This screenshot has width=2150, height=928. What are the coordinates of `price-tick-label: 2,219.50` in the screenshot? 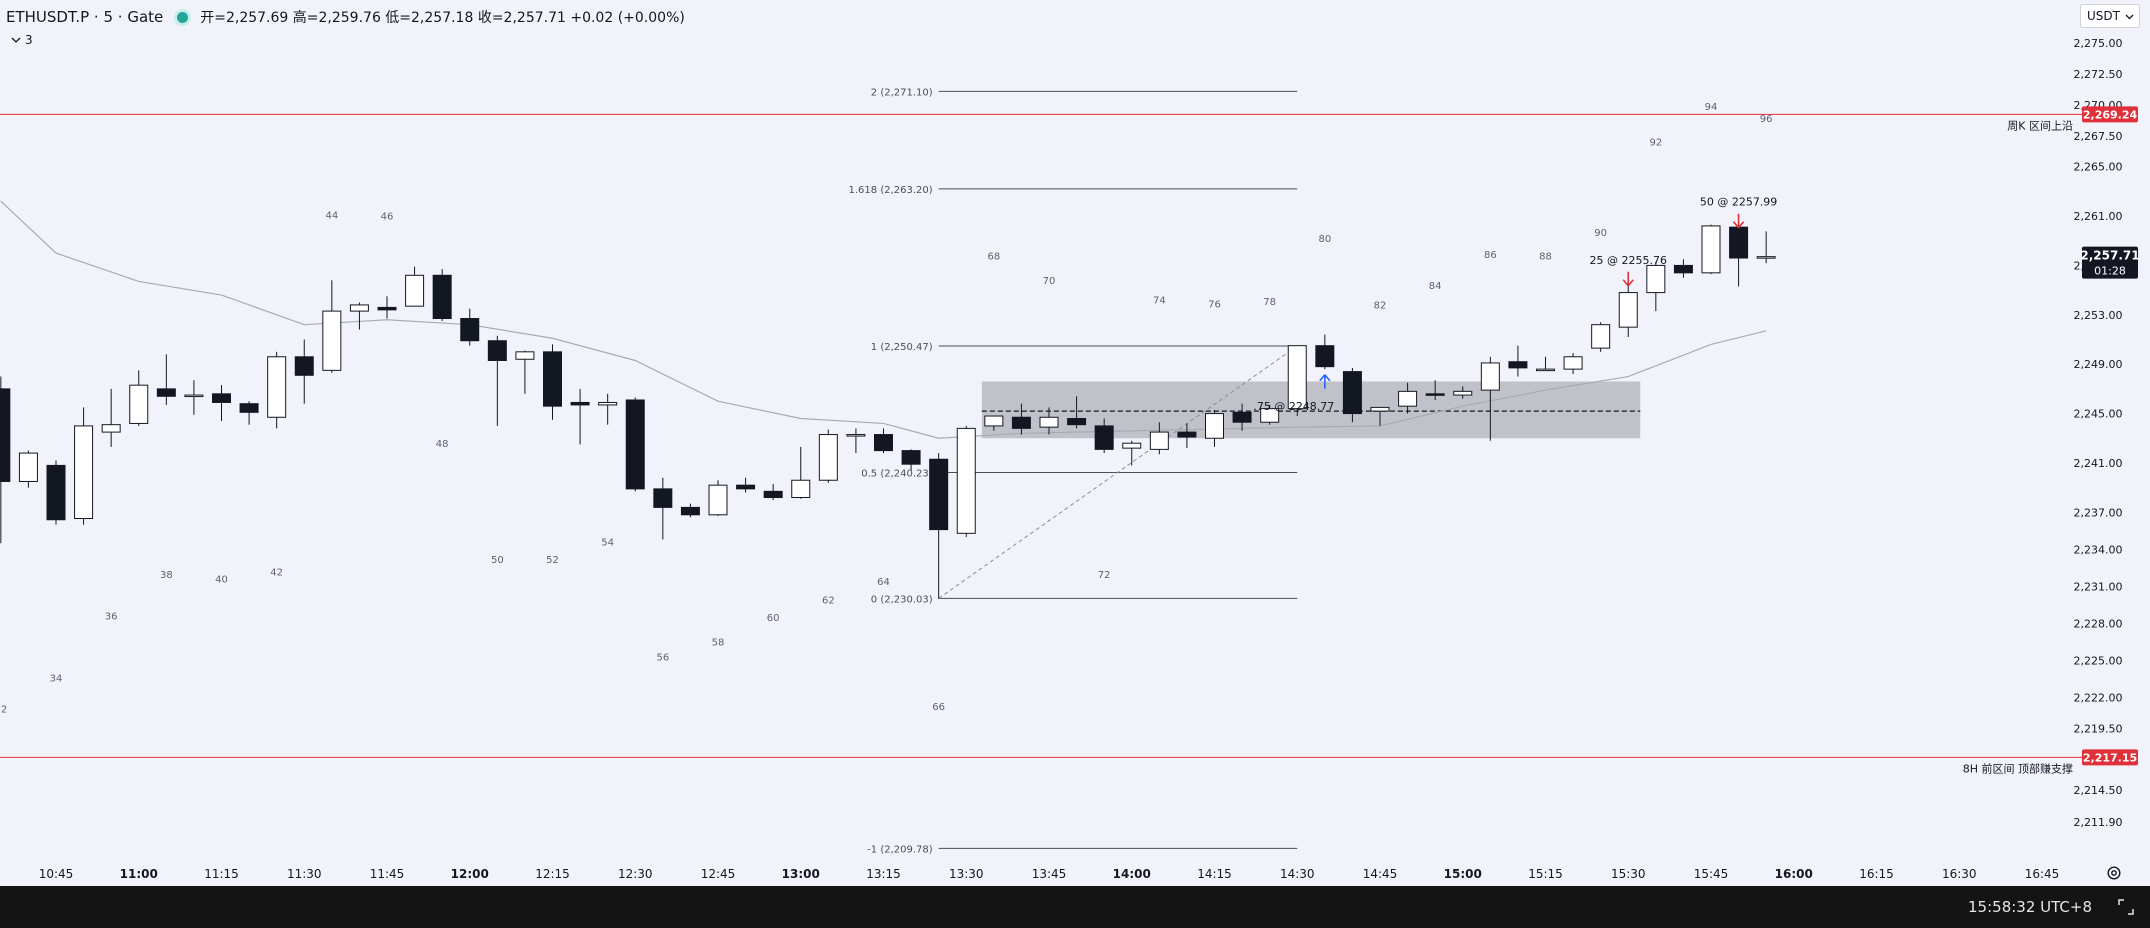 It's located at (2098, 728).